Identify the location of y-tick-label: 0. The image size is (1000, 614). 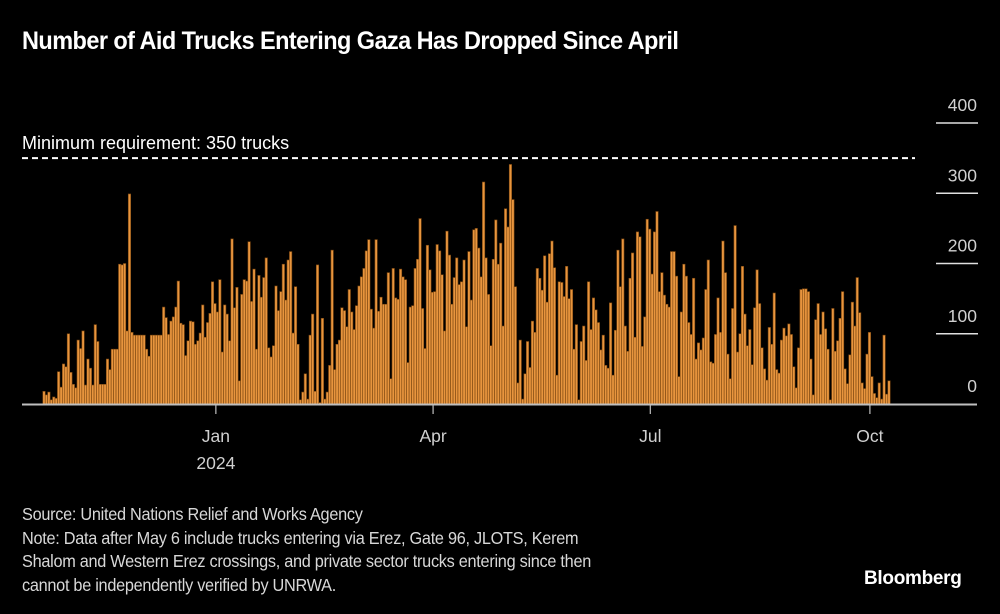
(972, 386).